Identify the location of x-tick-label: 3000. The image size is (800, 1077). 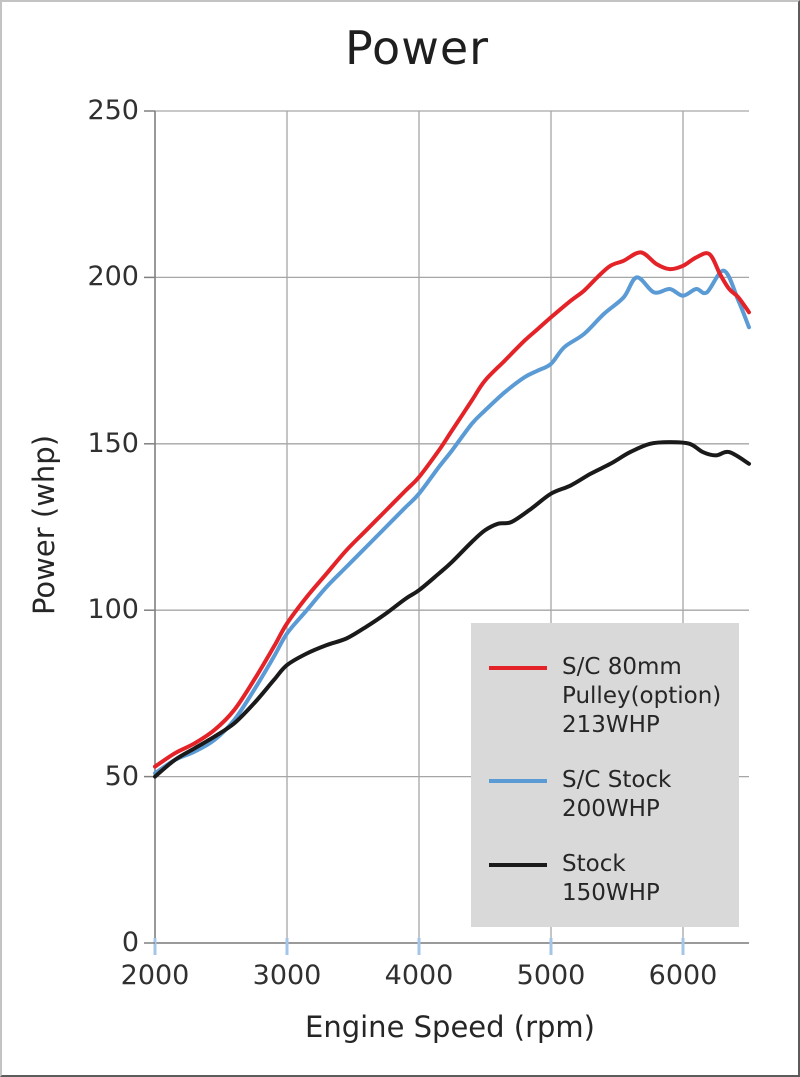
(287, 975).